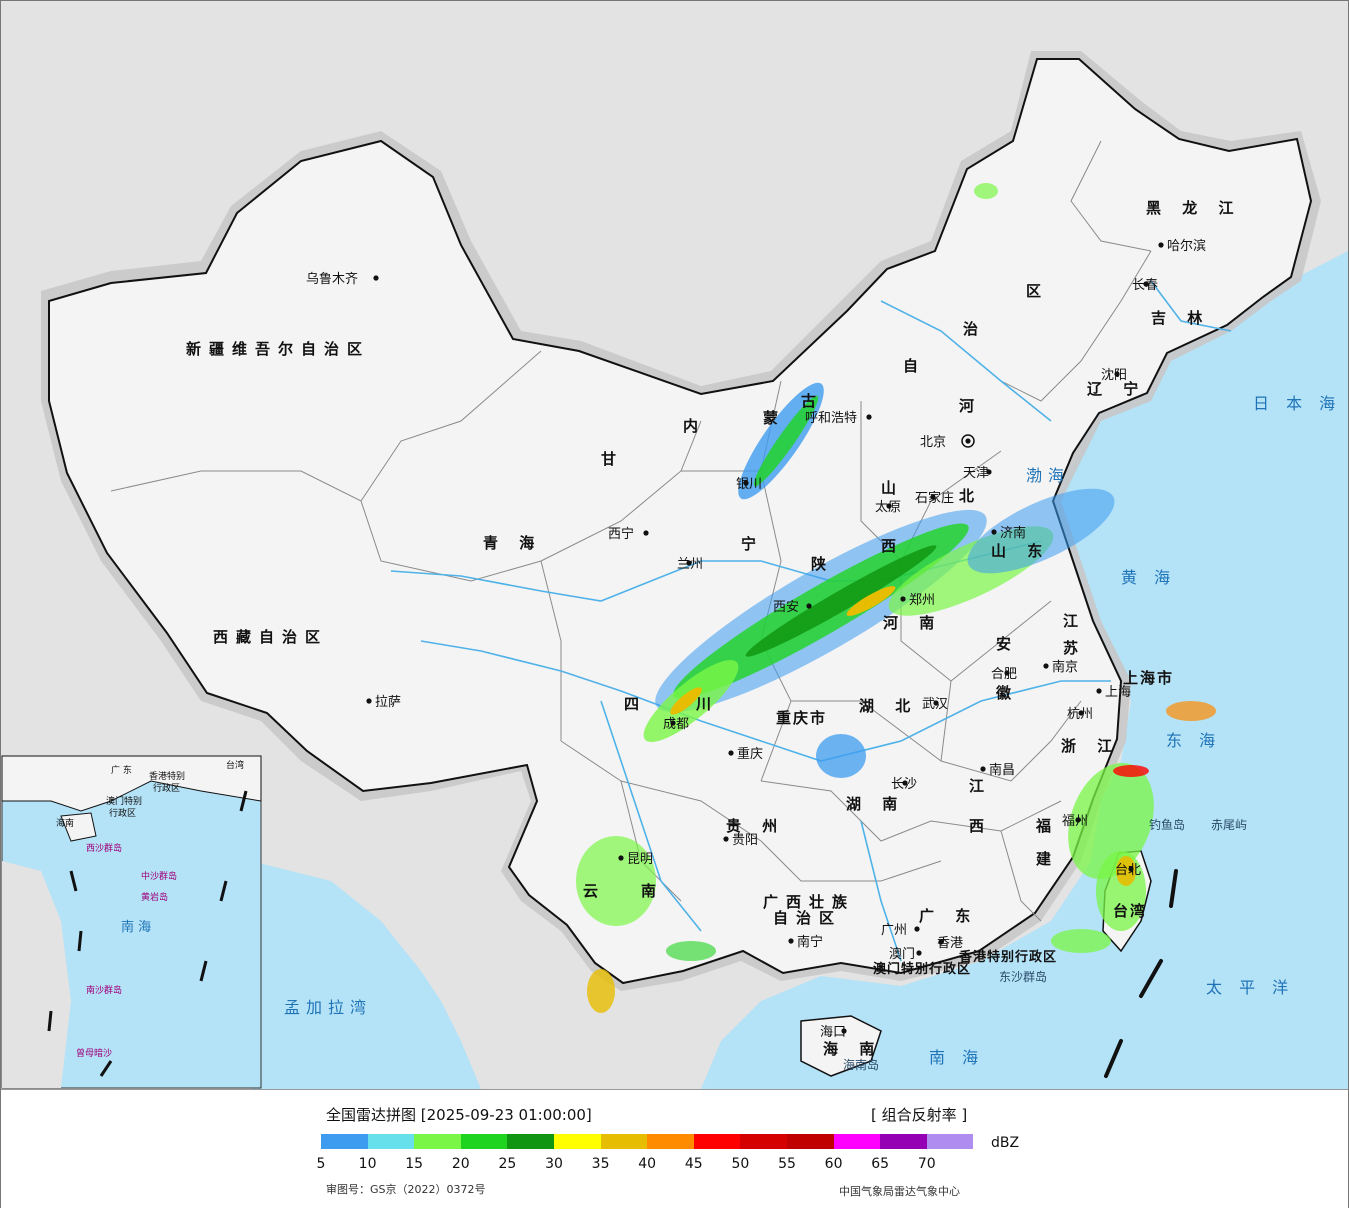 This screenshot has height=1208, width=1349. I want to click on province-label-macau: 澳门特别行政区, so click(922, 969).